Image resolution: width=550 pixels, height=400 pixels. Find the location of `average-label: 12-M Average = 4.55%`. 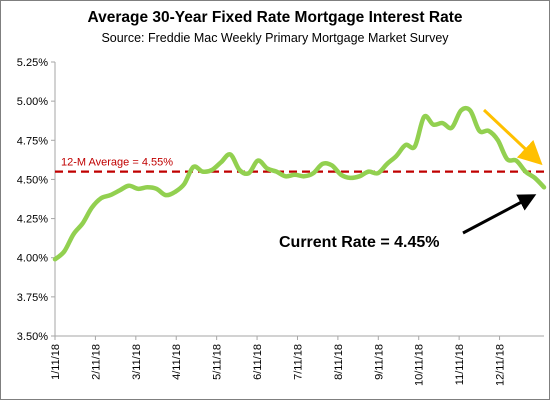

average-label: 12-M Average = 4.55% is located at coordinates (117, 163).